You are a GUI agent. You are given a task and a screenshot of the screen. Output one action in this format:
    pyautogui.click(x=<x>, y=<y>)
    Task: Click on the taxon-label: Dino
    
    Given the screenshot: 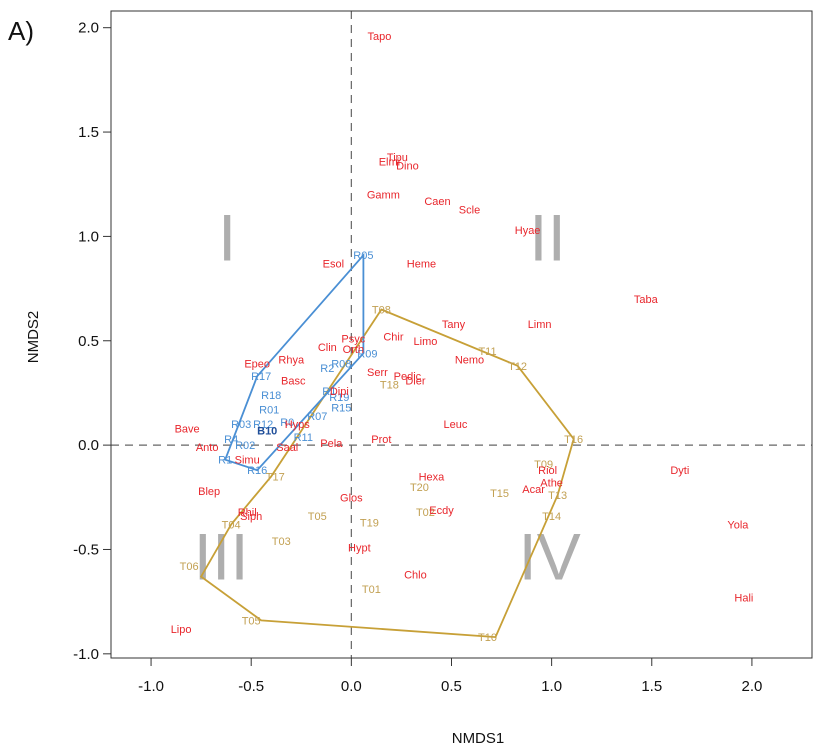 What is the action you would take?
    pyautogui.click(x=407, y=166)
    